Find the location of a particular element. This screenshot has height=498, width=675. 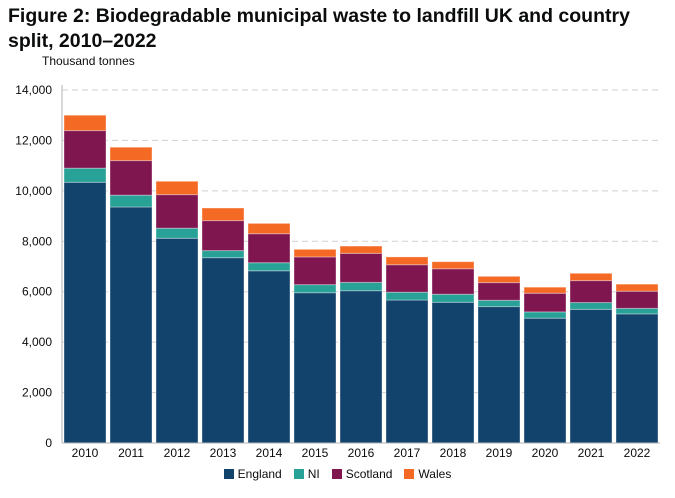

legend-item-wales: Wales is located at coordinates (427, 474).